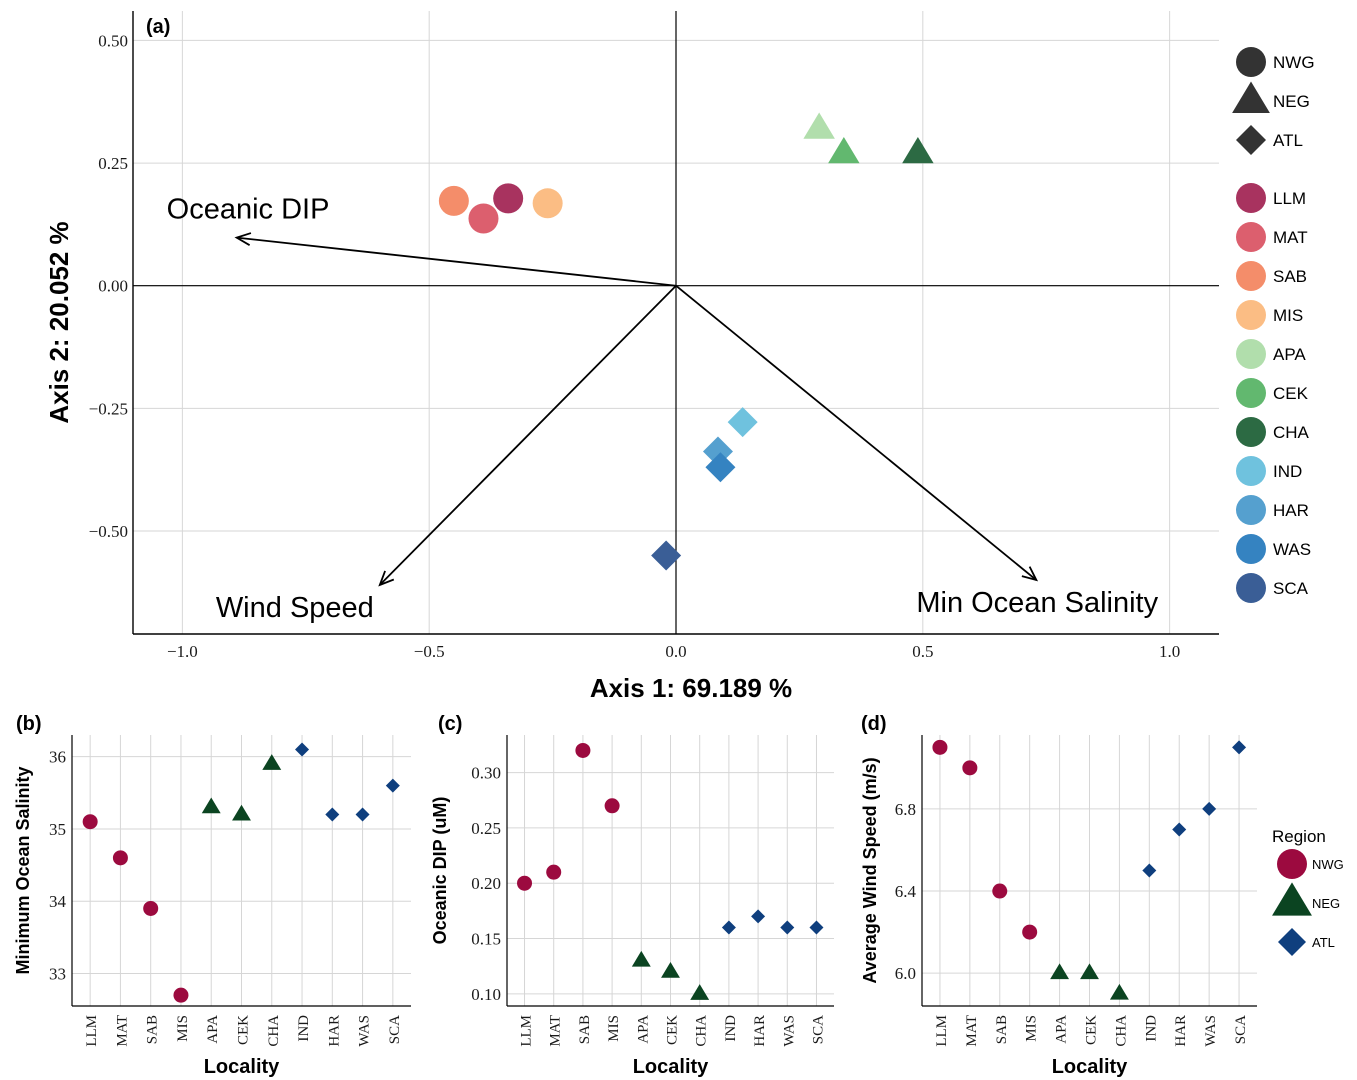  What do you see at coordinates (1251, 549) in the screenshot?
I see `legend-key-was` at bounding box center [1251, 549].